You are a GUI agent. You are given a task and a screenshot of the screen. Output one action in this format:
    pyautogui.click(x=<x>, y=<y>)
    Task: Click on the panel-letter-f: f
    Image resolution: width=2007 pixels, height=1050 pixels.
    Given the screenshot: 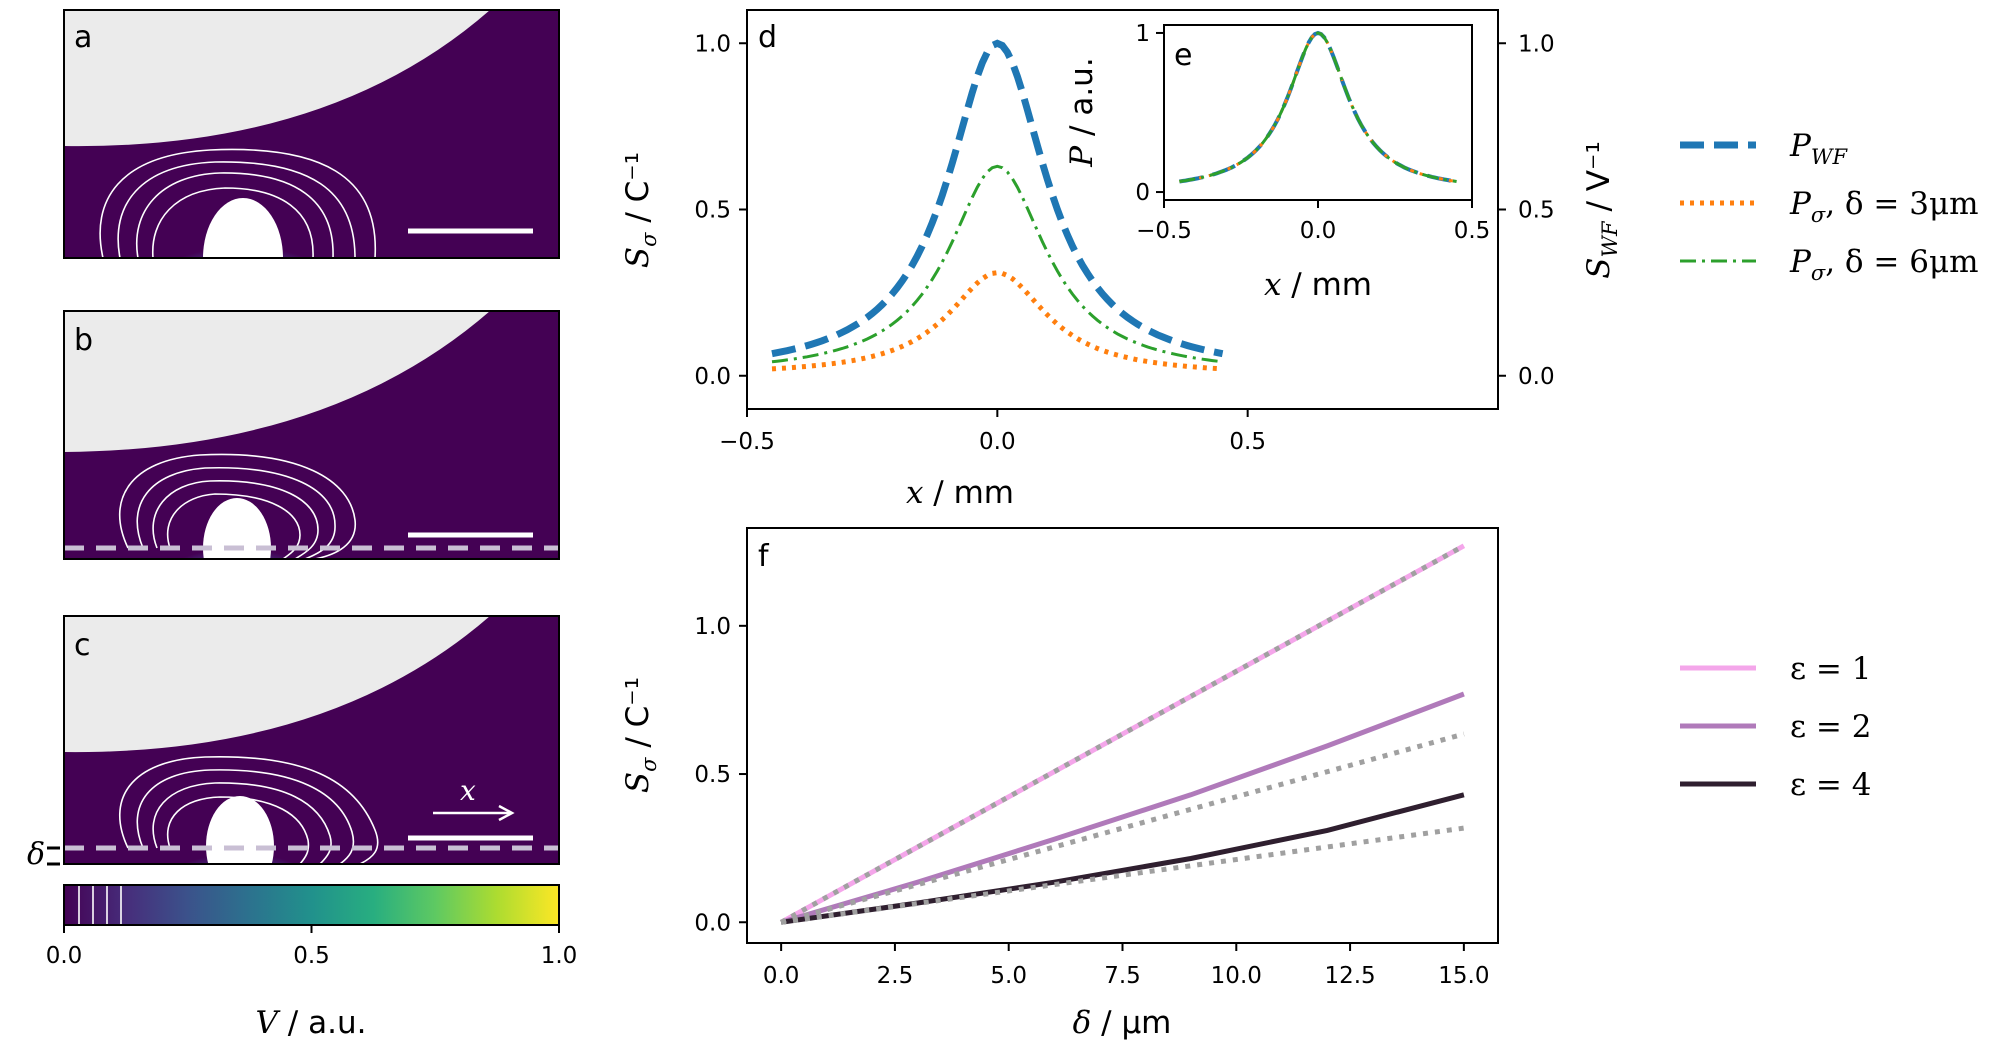 What is the action you would take?
    pyautogui.click(x=764, y=556)
    